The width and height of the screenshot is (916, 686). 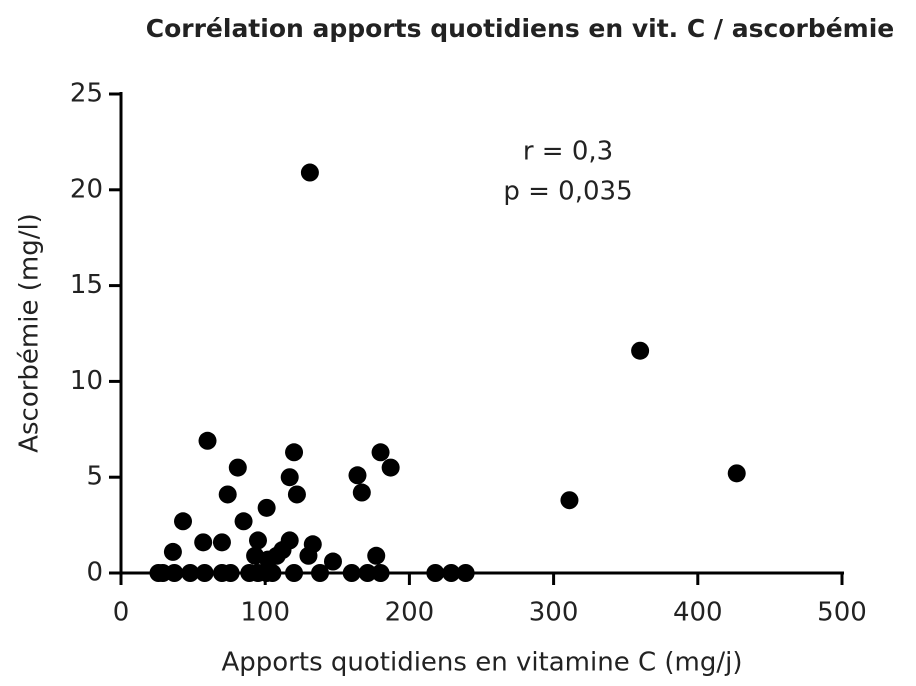 What do you see at coordinates (121, 613) in the screenshot?
I see `x-tick-label: 0` at bounding box center [121, 613].